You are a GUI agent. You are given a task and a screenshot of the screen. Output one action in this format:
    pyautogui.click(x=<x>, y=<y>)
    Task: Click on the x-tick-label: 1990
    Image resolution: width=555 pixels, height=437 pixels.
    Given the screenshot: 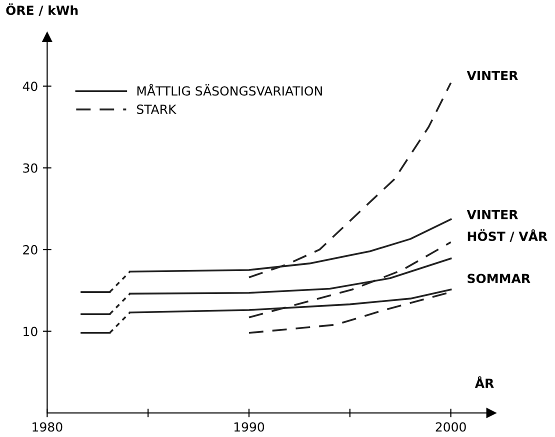 What is the action you would take?
    pyautogui.click(x=249, y=427)
    